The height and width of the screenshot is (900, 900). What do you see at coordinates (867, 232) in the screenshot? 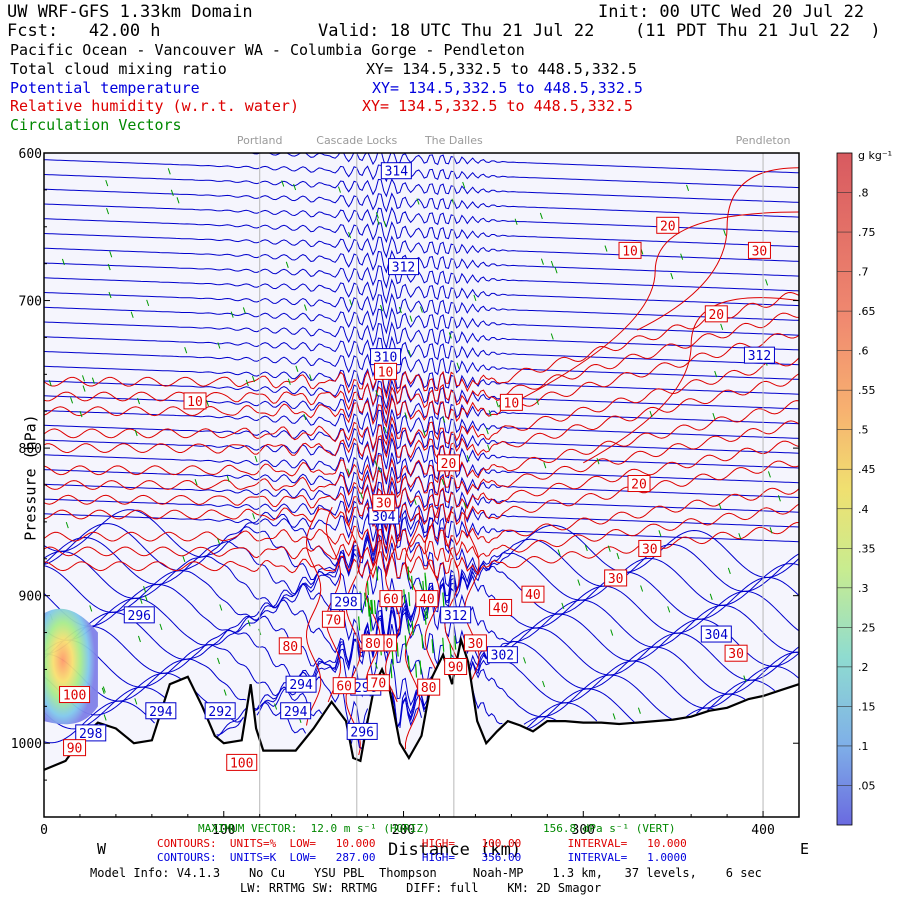
I see `colorbar-tick-label: .75` at bounding box center [867, 232].